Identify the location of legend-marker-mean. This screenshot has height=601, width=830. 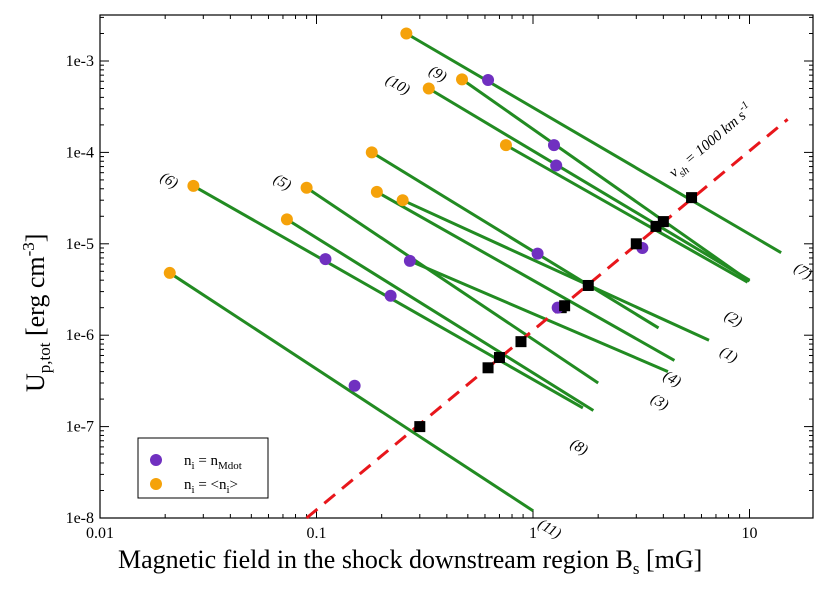
(156, 484).